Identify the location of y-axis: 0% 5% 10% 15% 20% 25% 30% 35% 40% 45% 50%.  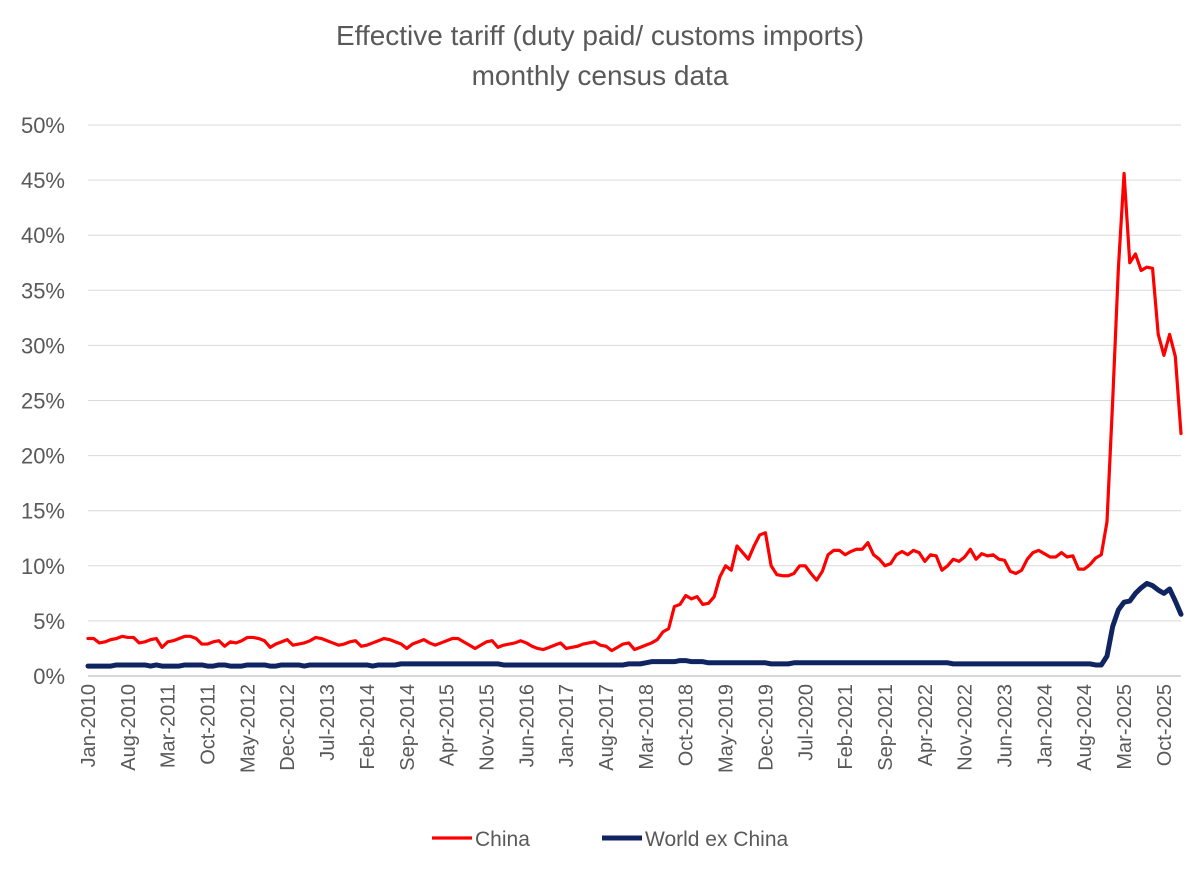
(43, 401).